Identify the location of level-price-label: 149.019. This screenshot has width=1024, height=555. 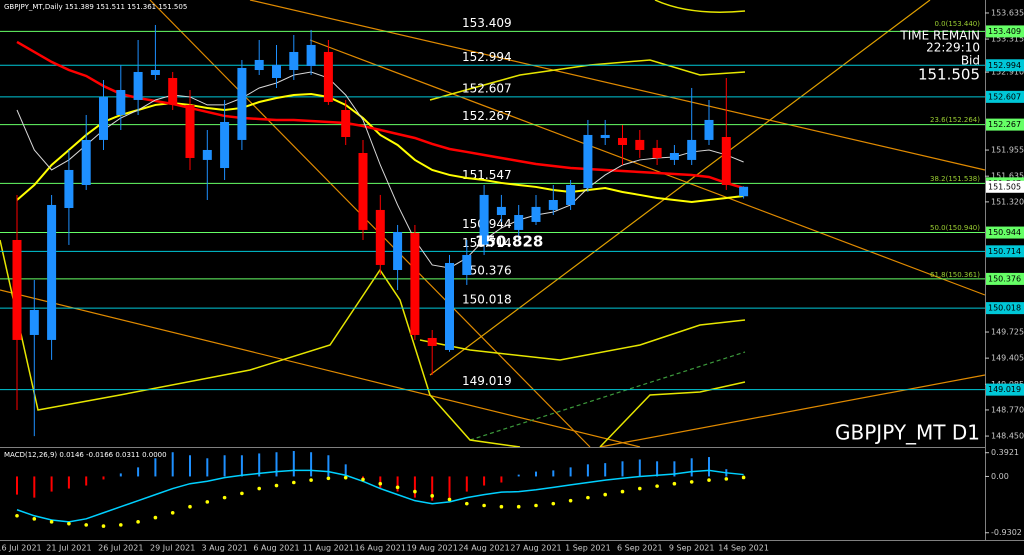
(1004, 389).